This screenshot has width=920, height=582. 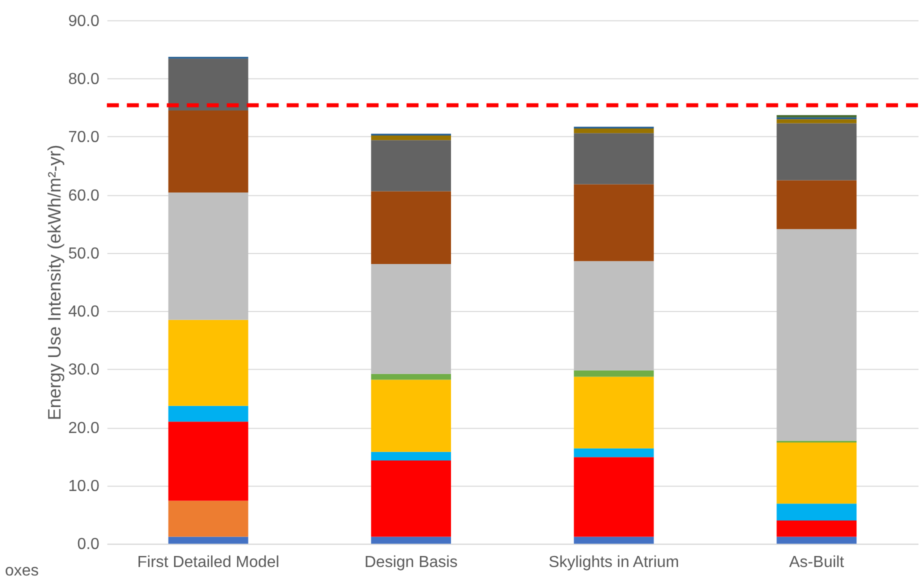 What do you see at coordinates (84, 195) in the screenshot?
I see `y-tick-label: 60.0` at bounding box center [84, 195].